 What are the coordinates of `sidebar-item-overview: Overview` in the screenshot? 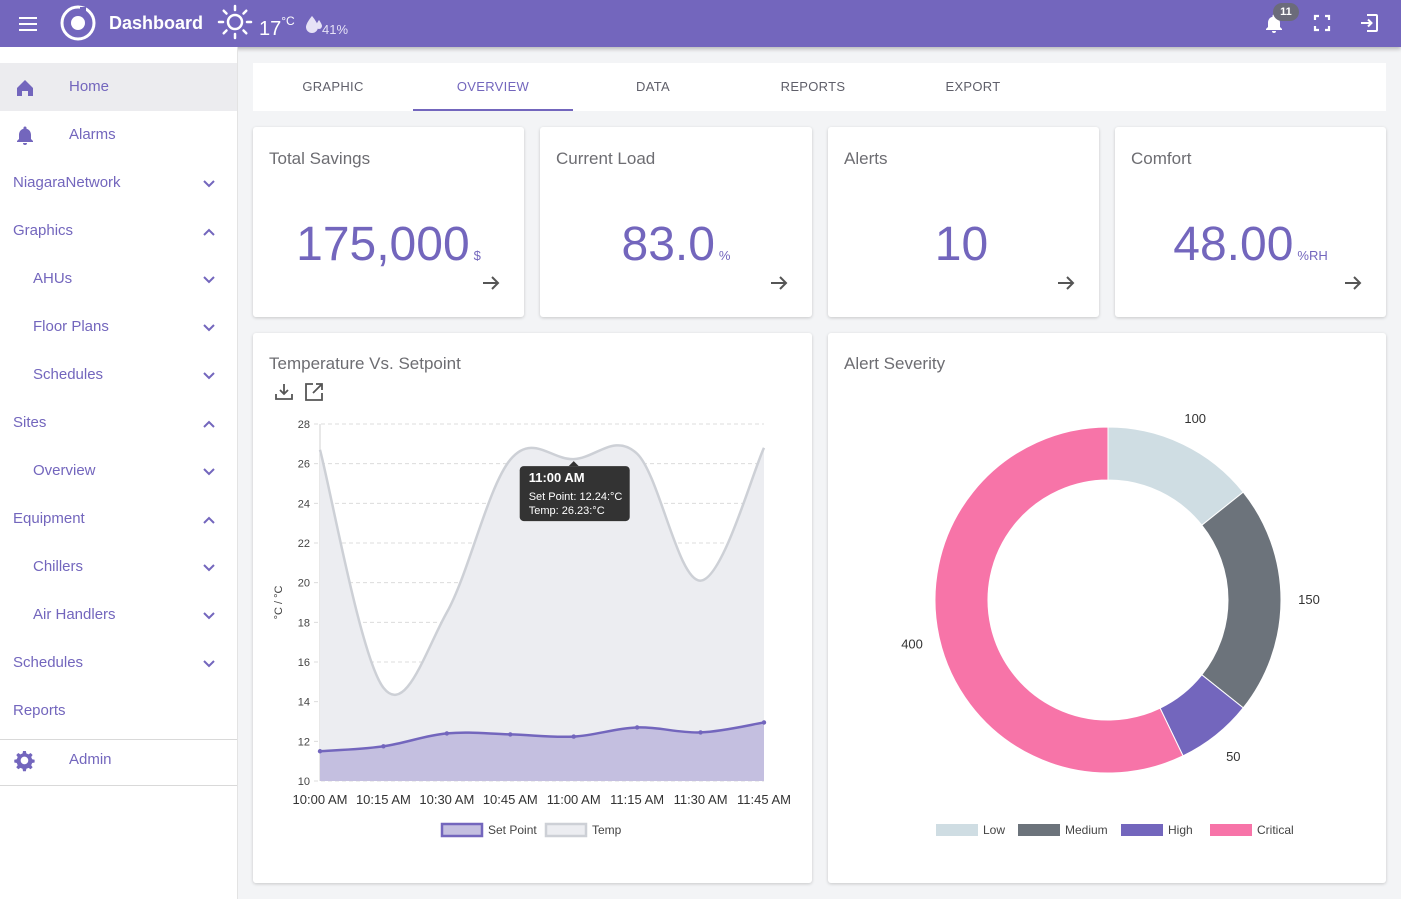 It's located at (118, 471).